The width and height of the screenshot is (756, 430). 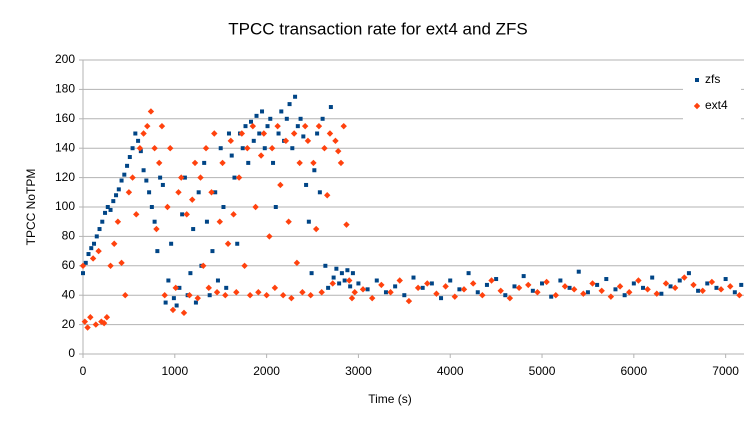 I want to click on x-tick-label: 0, so click(x=83, y=371).